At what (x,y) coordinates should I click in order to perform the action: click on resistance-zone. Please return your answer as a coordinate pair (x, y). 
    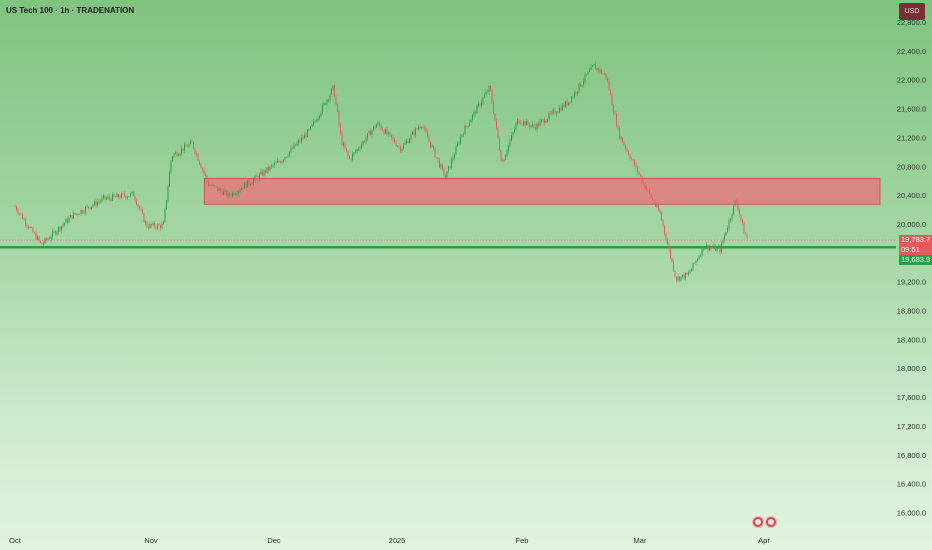
    Looking at the image, I should click on (542, 191).